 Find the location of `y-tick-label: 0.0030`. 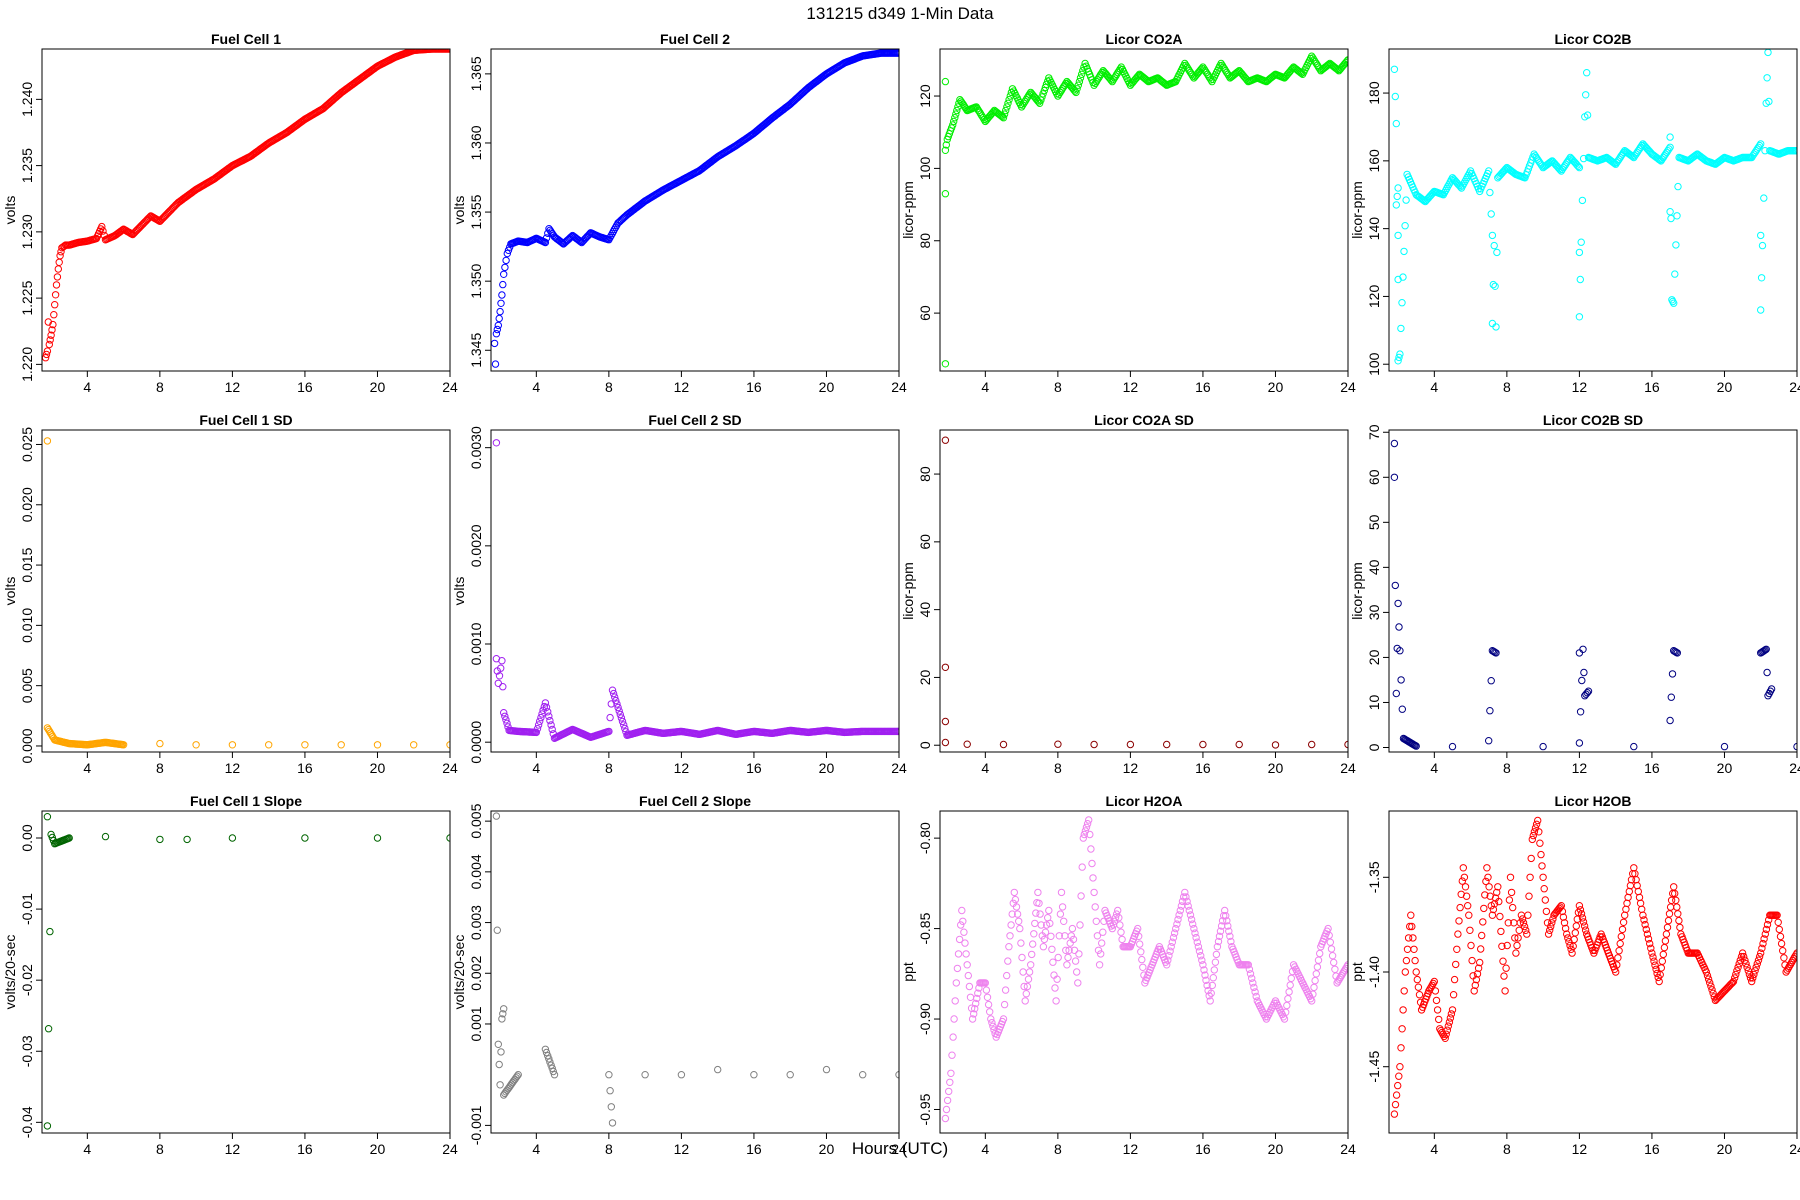

y-tick-label: 0.0030 is located at coordinates (476, 447).